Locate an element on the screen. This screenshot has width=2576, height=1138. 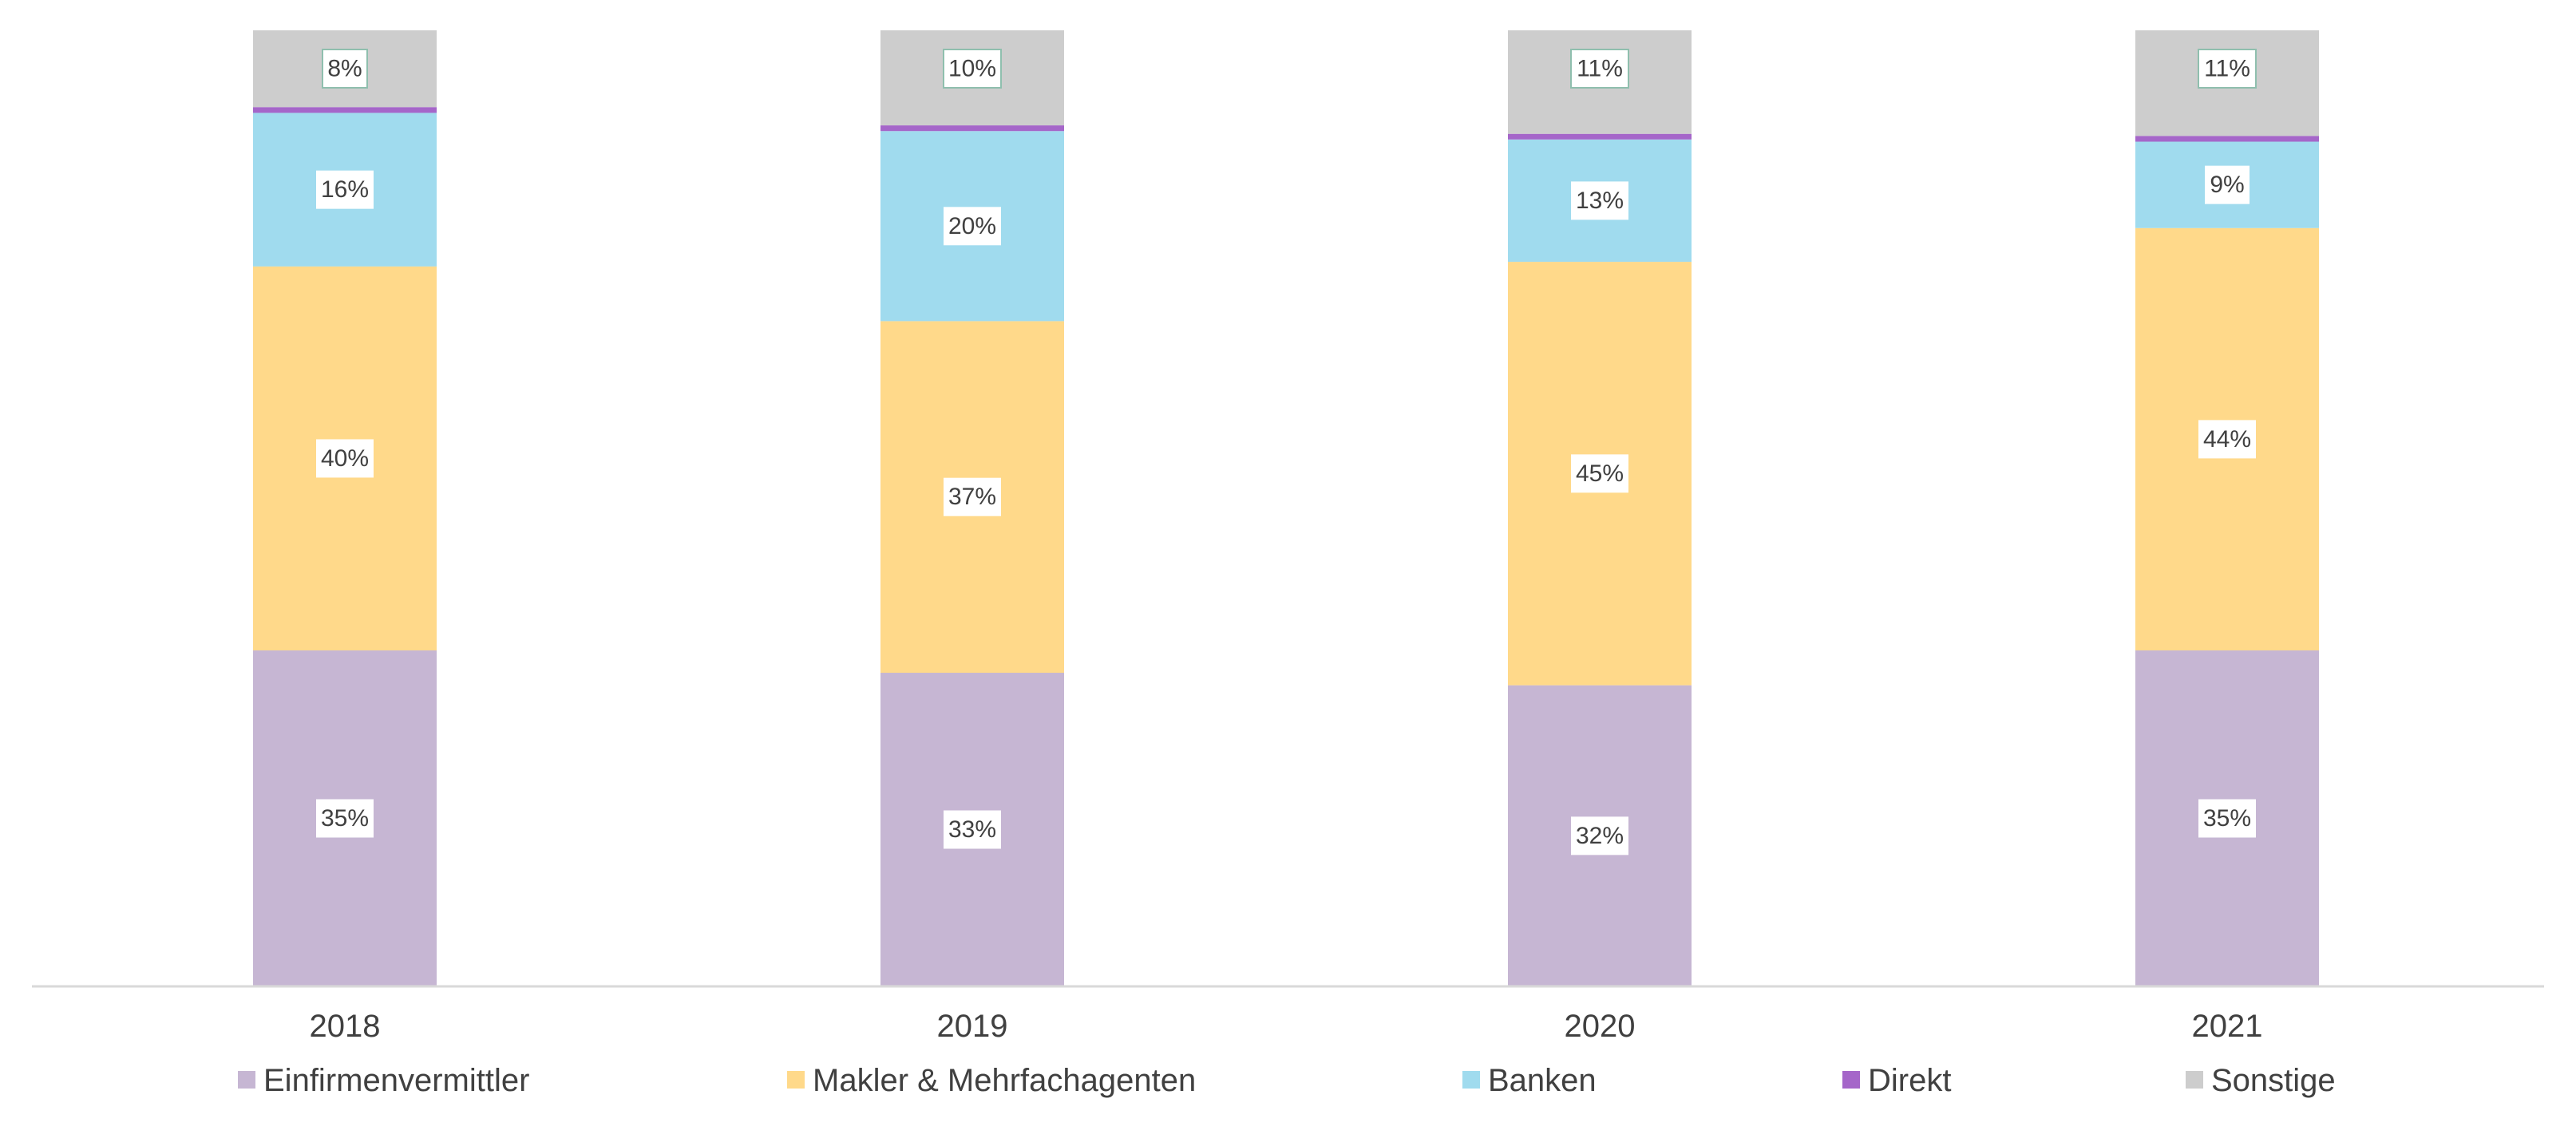
data-label-makler-and-mehrfachagenten-2019: 37% is located at coordinates (972, 496).